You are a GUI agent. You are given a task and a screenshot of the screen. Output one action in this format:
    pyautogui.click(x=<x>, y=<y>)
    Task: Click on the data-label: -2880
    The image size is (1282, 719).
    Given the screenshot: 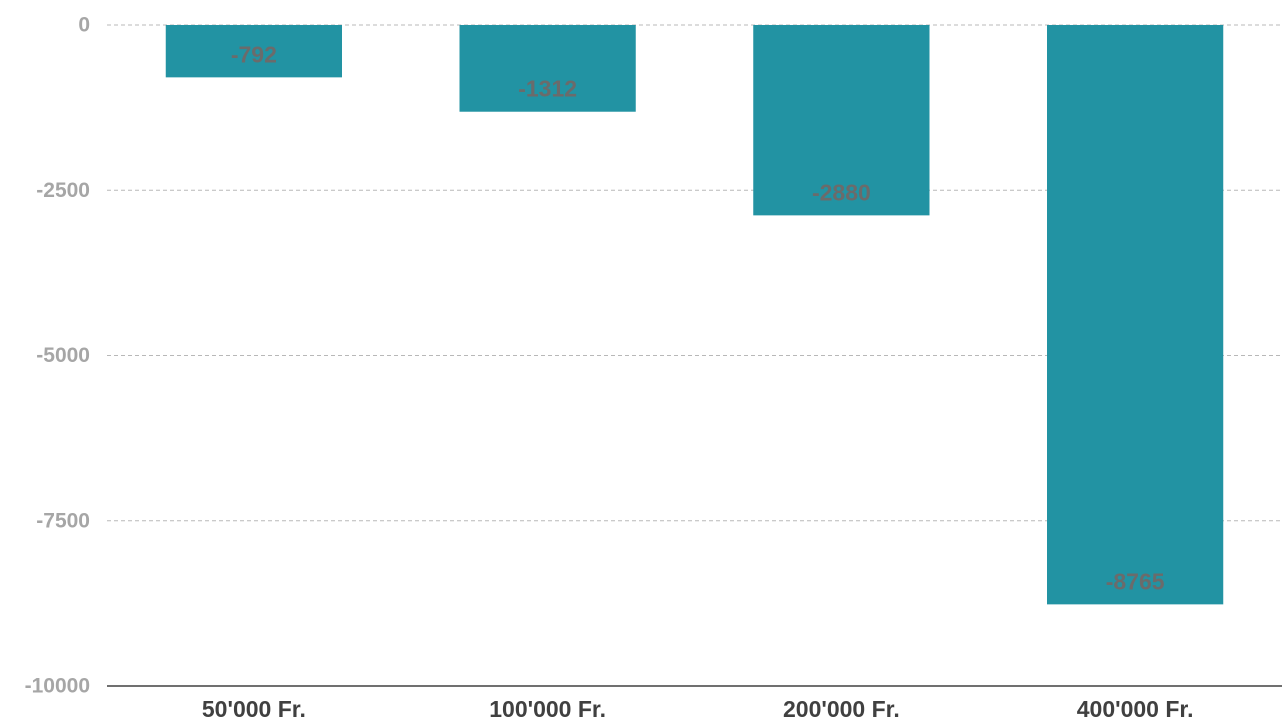 What is the action you would take?
    pyautogui.click(x=841, y=192)
    